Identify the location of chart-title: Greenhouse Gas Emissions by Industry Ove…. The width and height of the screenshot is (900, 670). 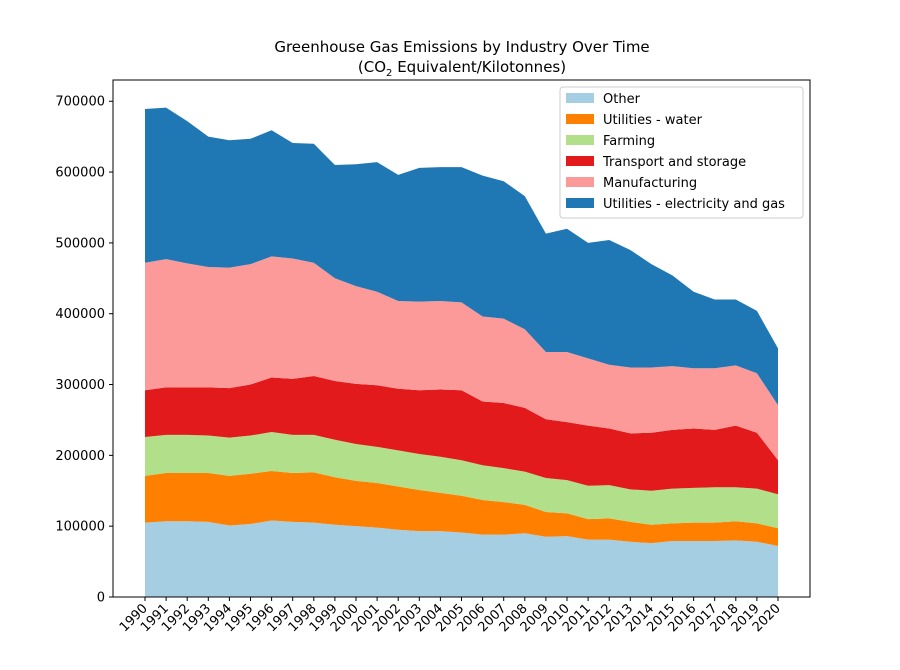
(461, 47).